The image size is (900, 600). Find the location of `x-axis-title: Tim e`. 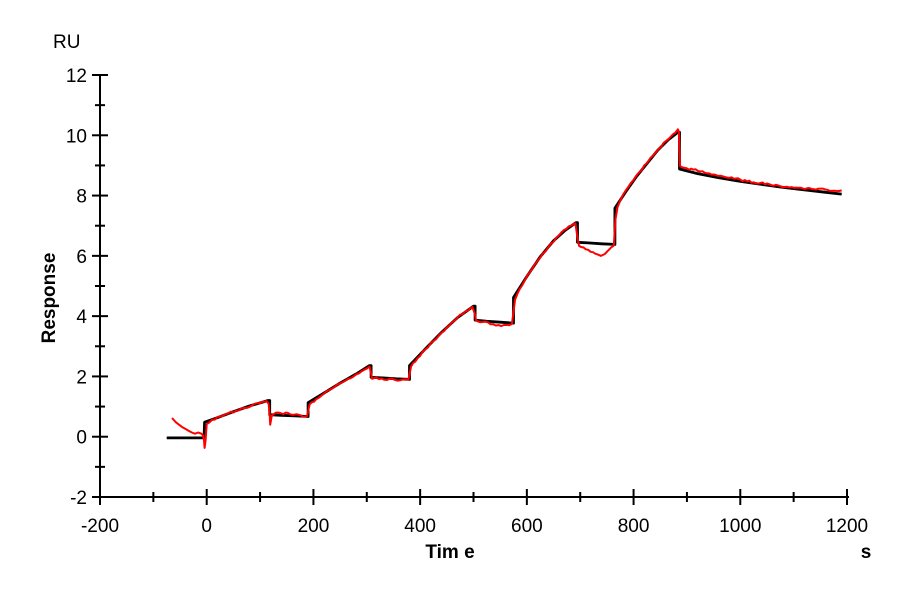

x-axis-title: Tim e is located at coordinates (449, 552).